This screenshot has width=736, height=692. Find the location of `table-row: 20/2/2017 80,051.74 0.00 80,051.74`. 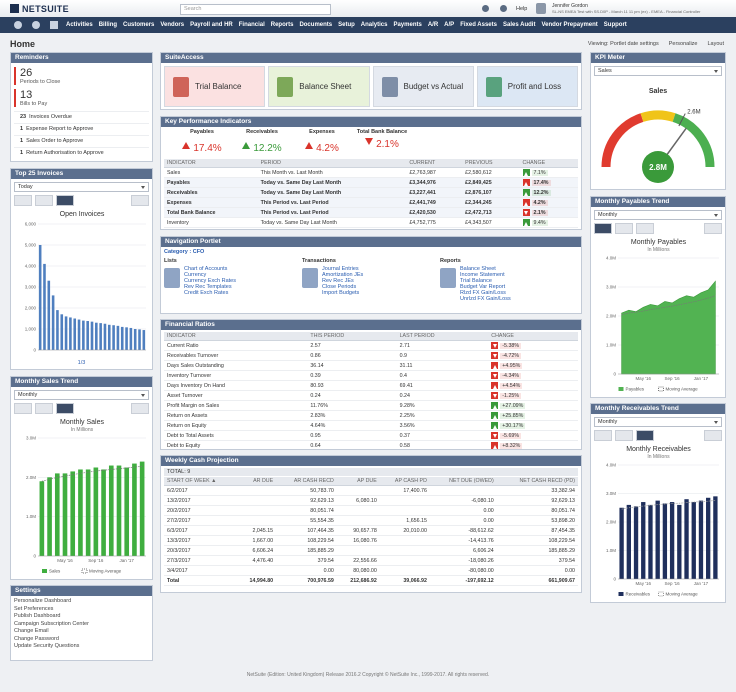

table-row: 20/2/2017 80,051.74 0.00 80,051.74 is located at coordinates (371, 510).